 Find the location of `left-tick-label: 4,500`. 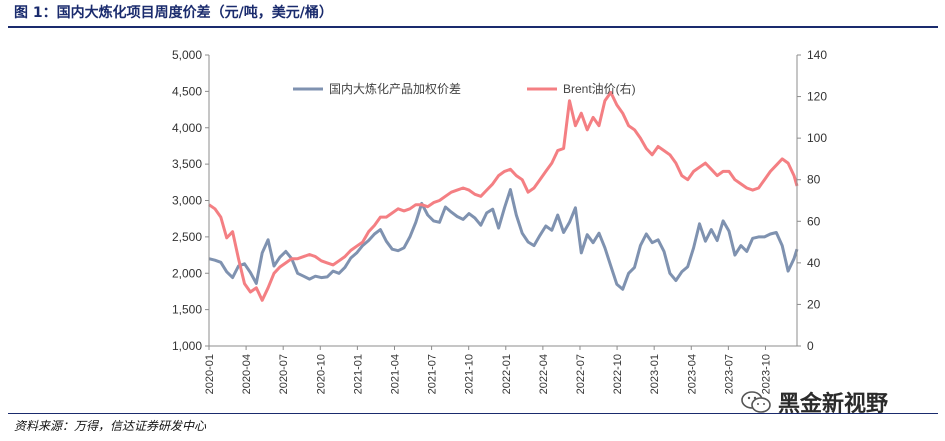

left-tick-label: 4,500 is located at coordinates (187, 91).